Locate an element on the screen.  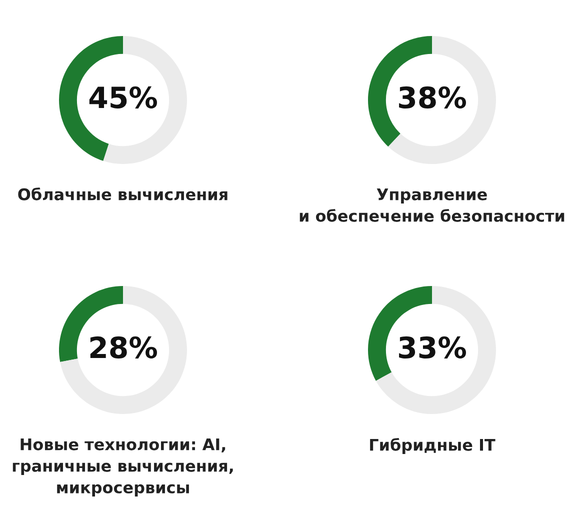
text: Управление и обеспечение безопасности is located at coordinates (432, 205).